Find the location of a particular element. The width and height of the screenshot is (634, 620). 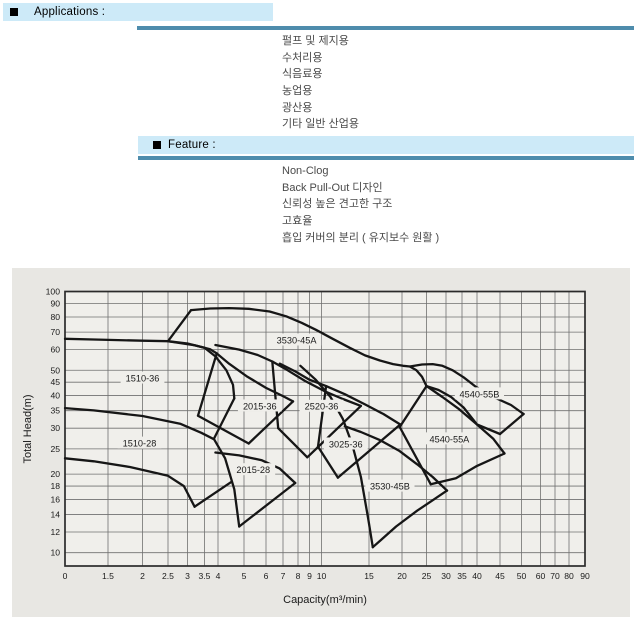

curve-label: 2015-28 is located at coordinates (253, 470).